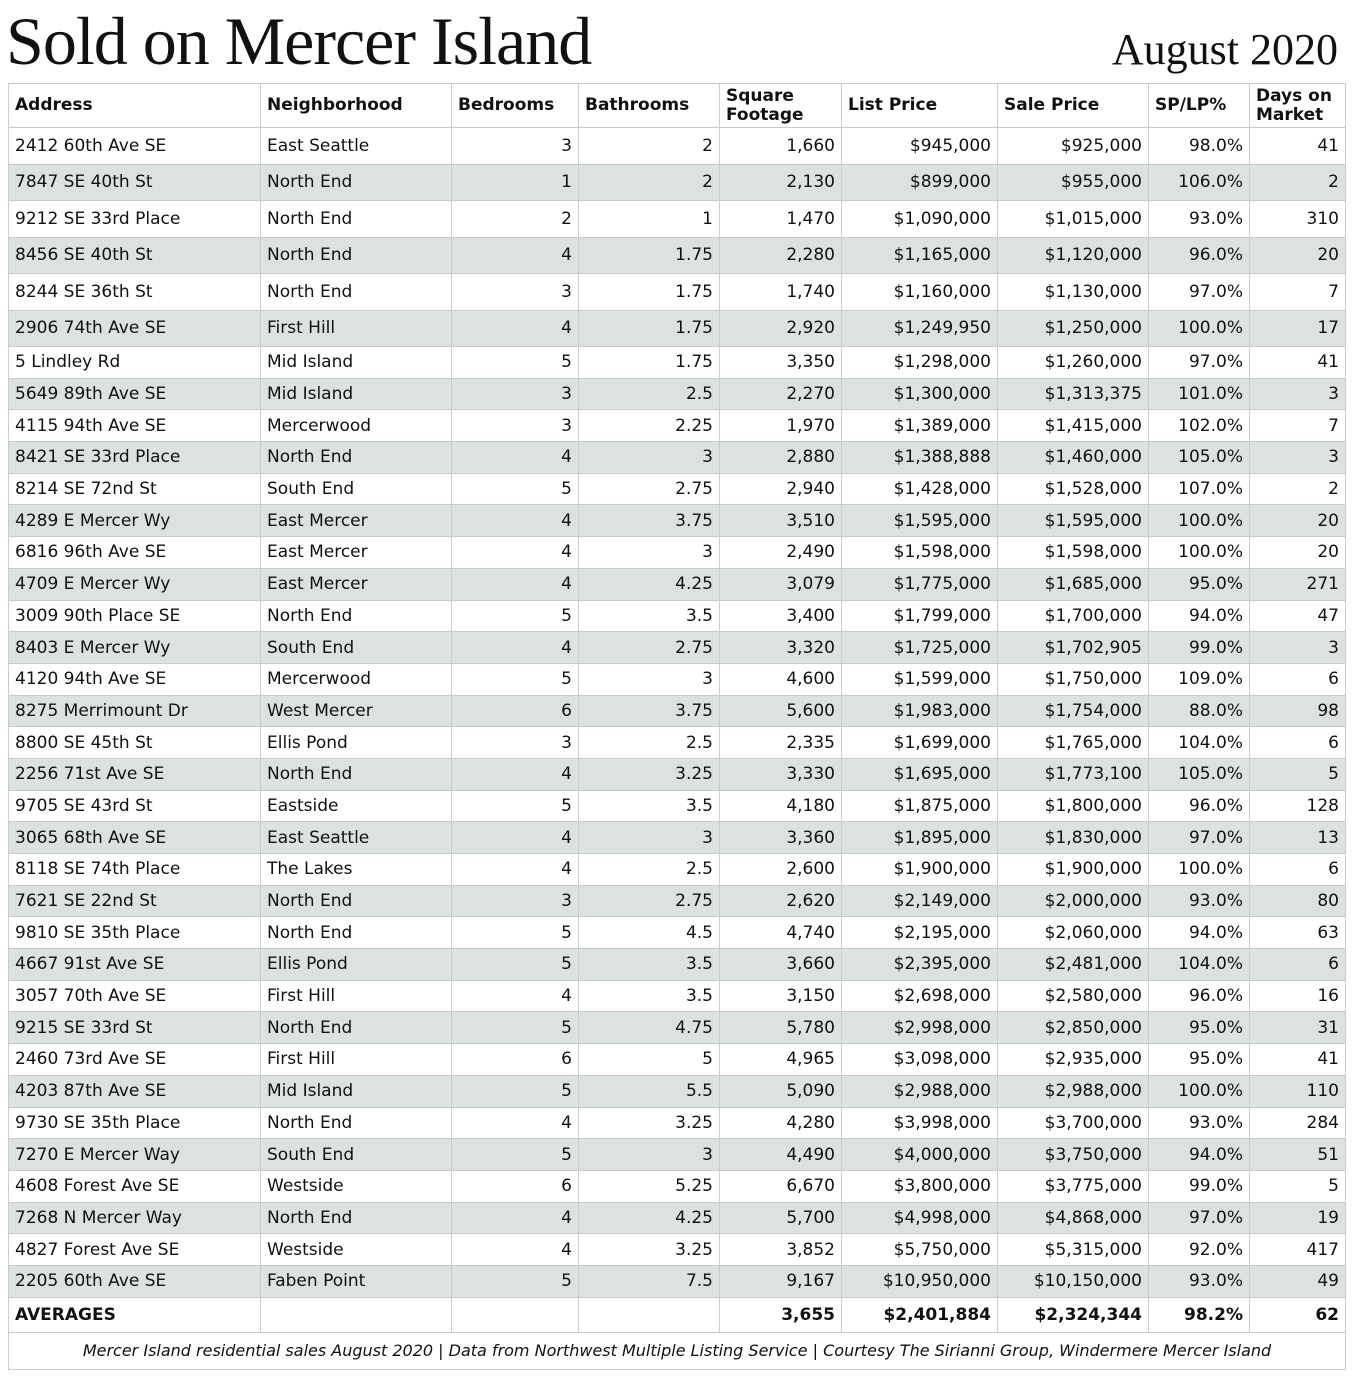  What do you see at coordinates (919, 1059) in the screenshot?
I see `cell: $3,098,000` at bounding box center [919, 1059].